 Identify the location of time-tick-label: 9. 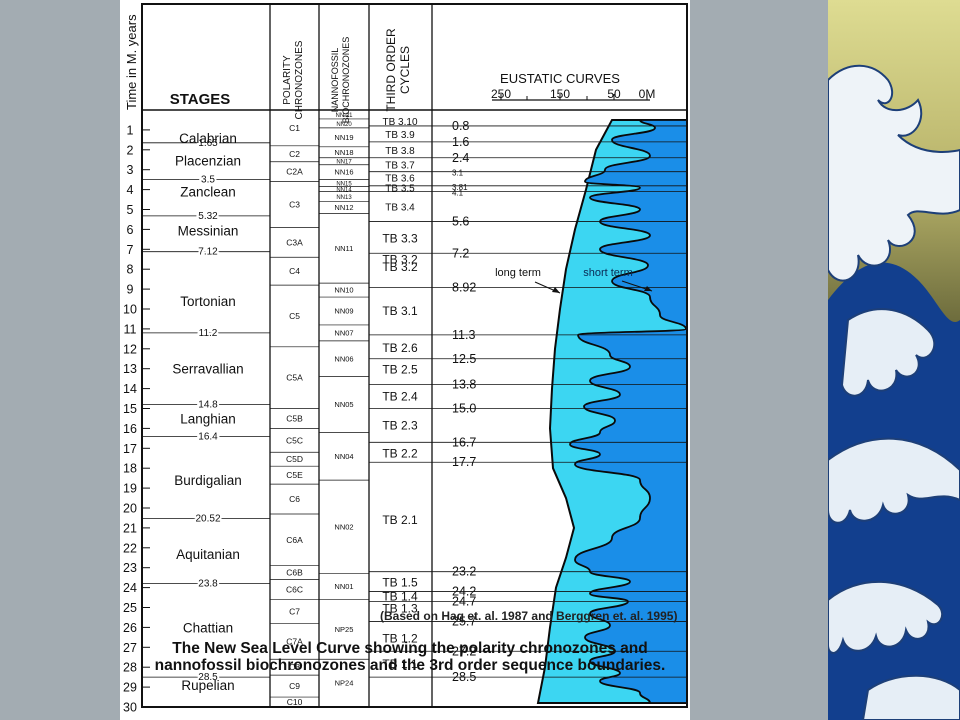
(130, 290).